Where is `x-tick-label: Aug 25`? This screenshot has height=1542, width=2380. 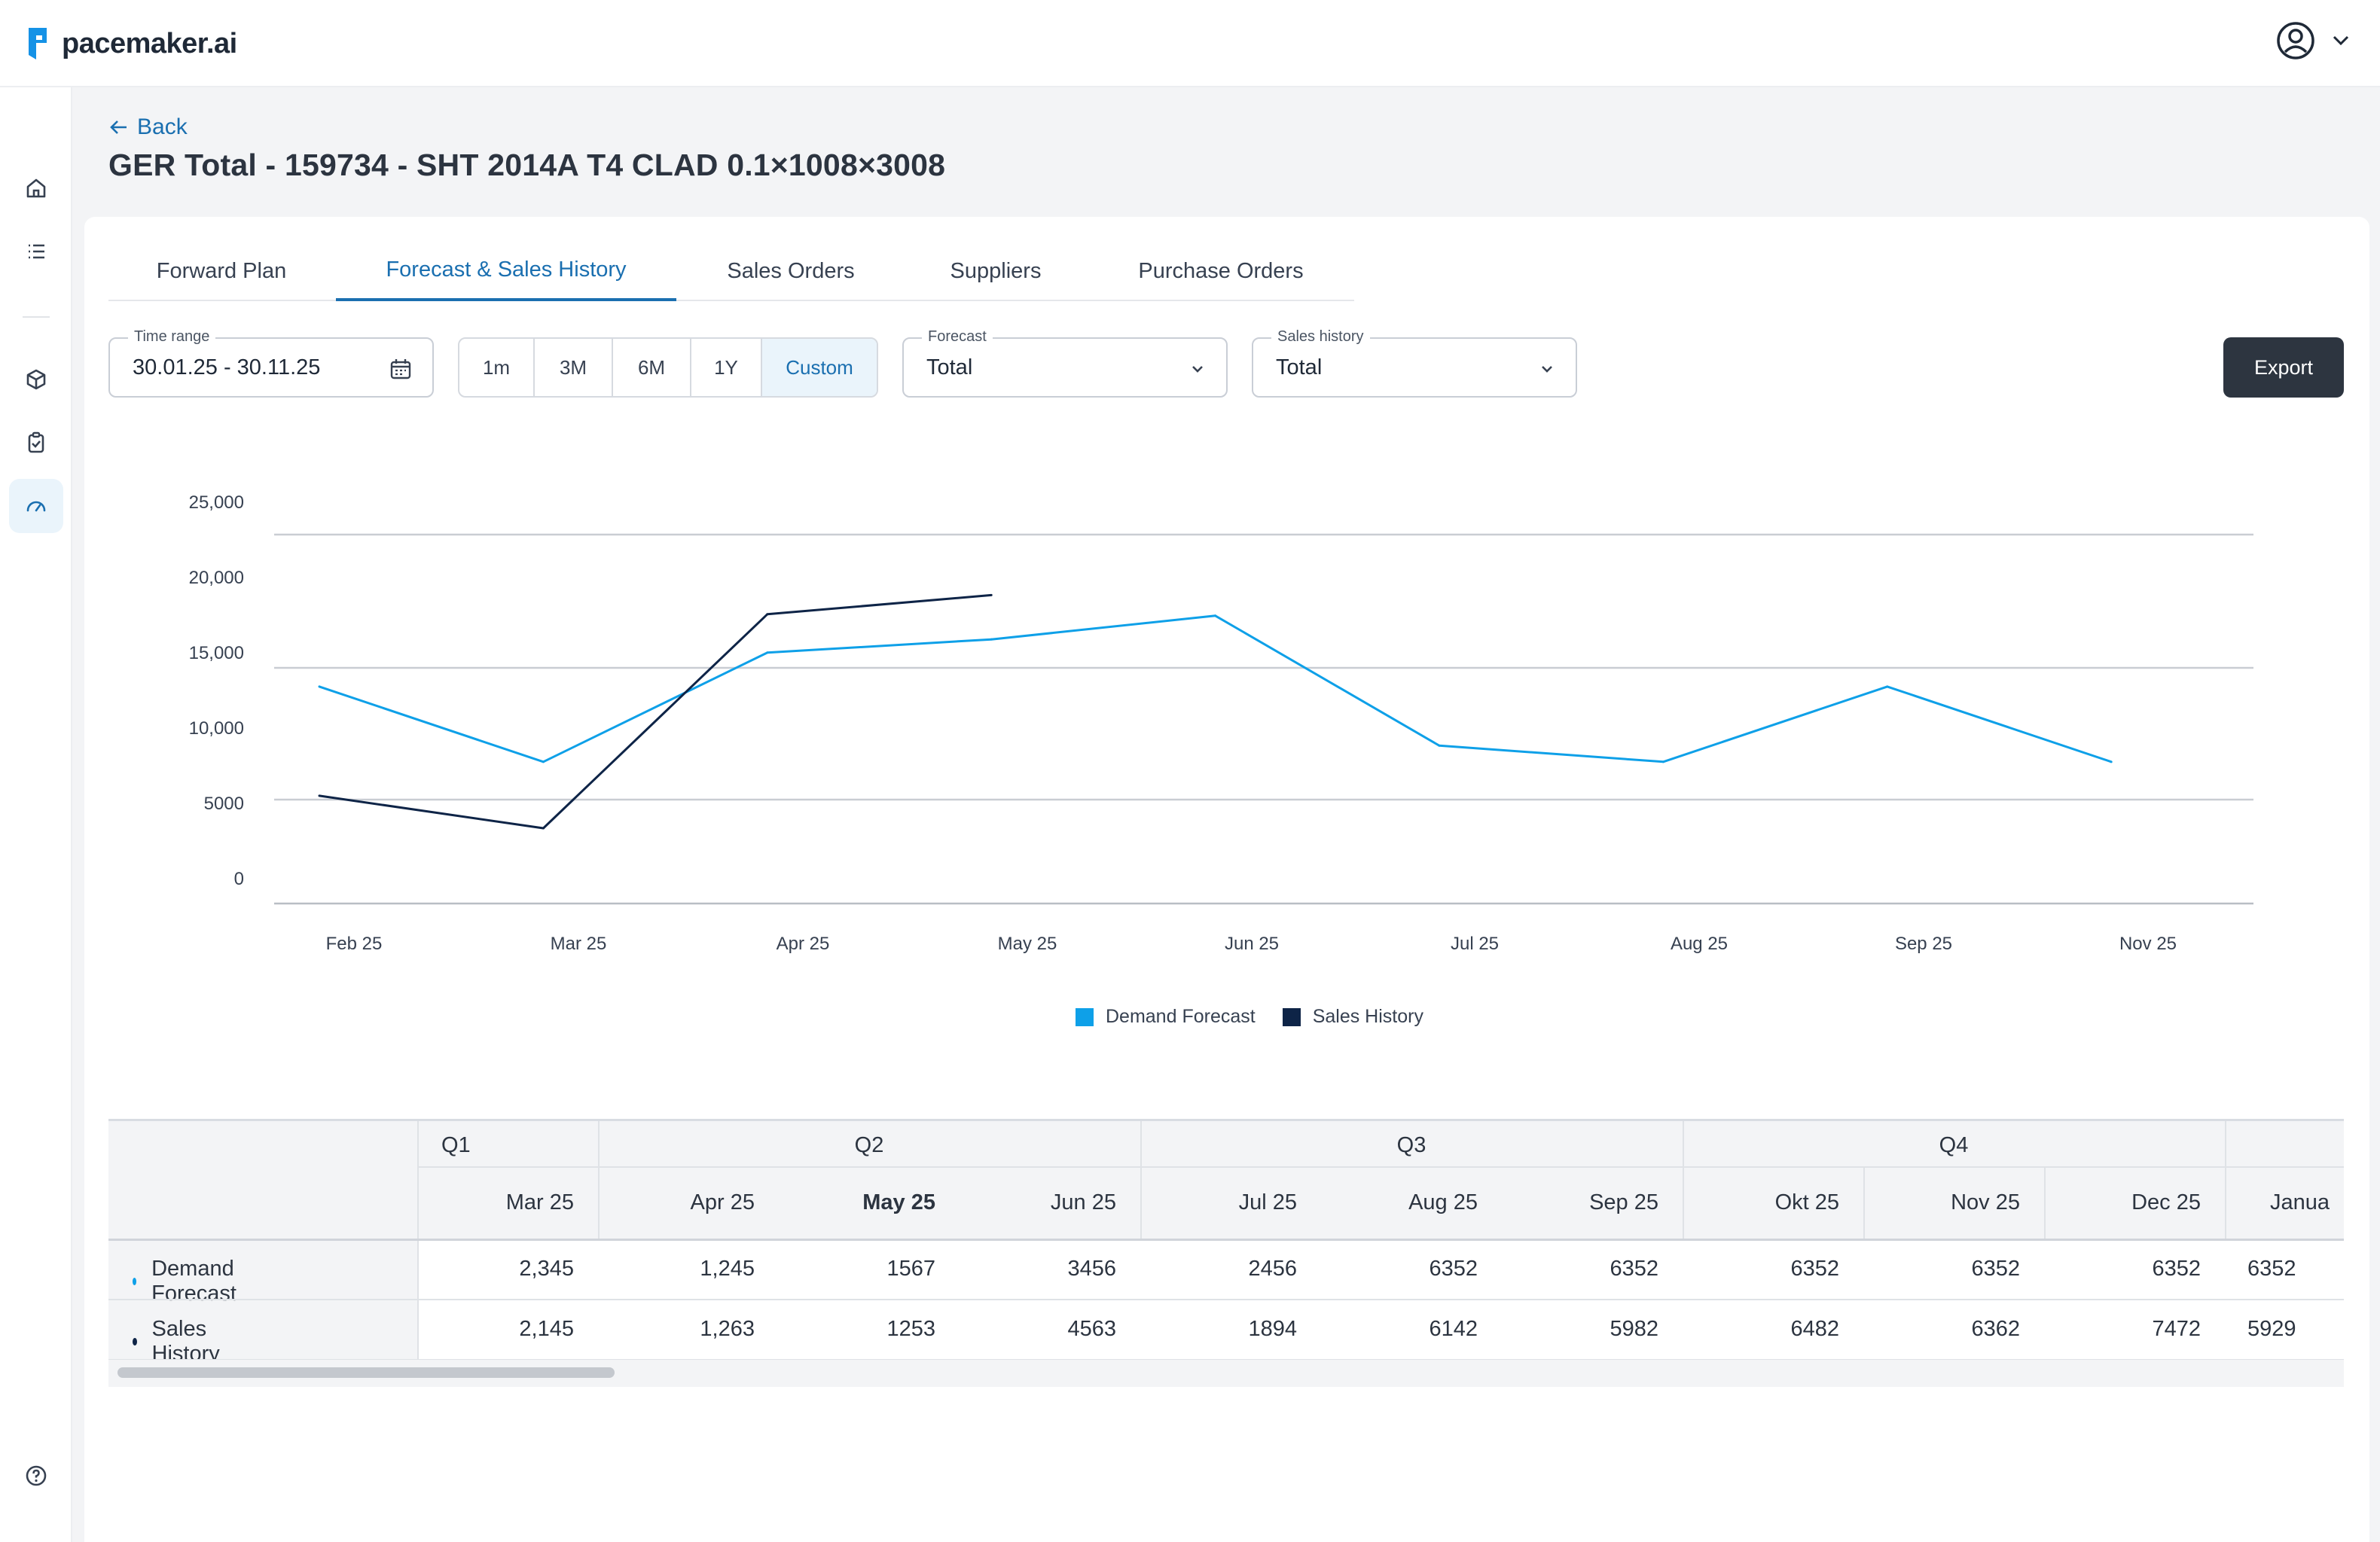
x-tick-label: Aug 25 is located at coordinates (1699, 944).